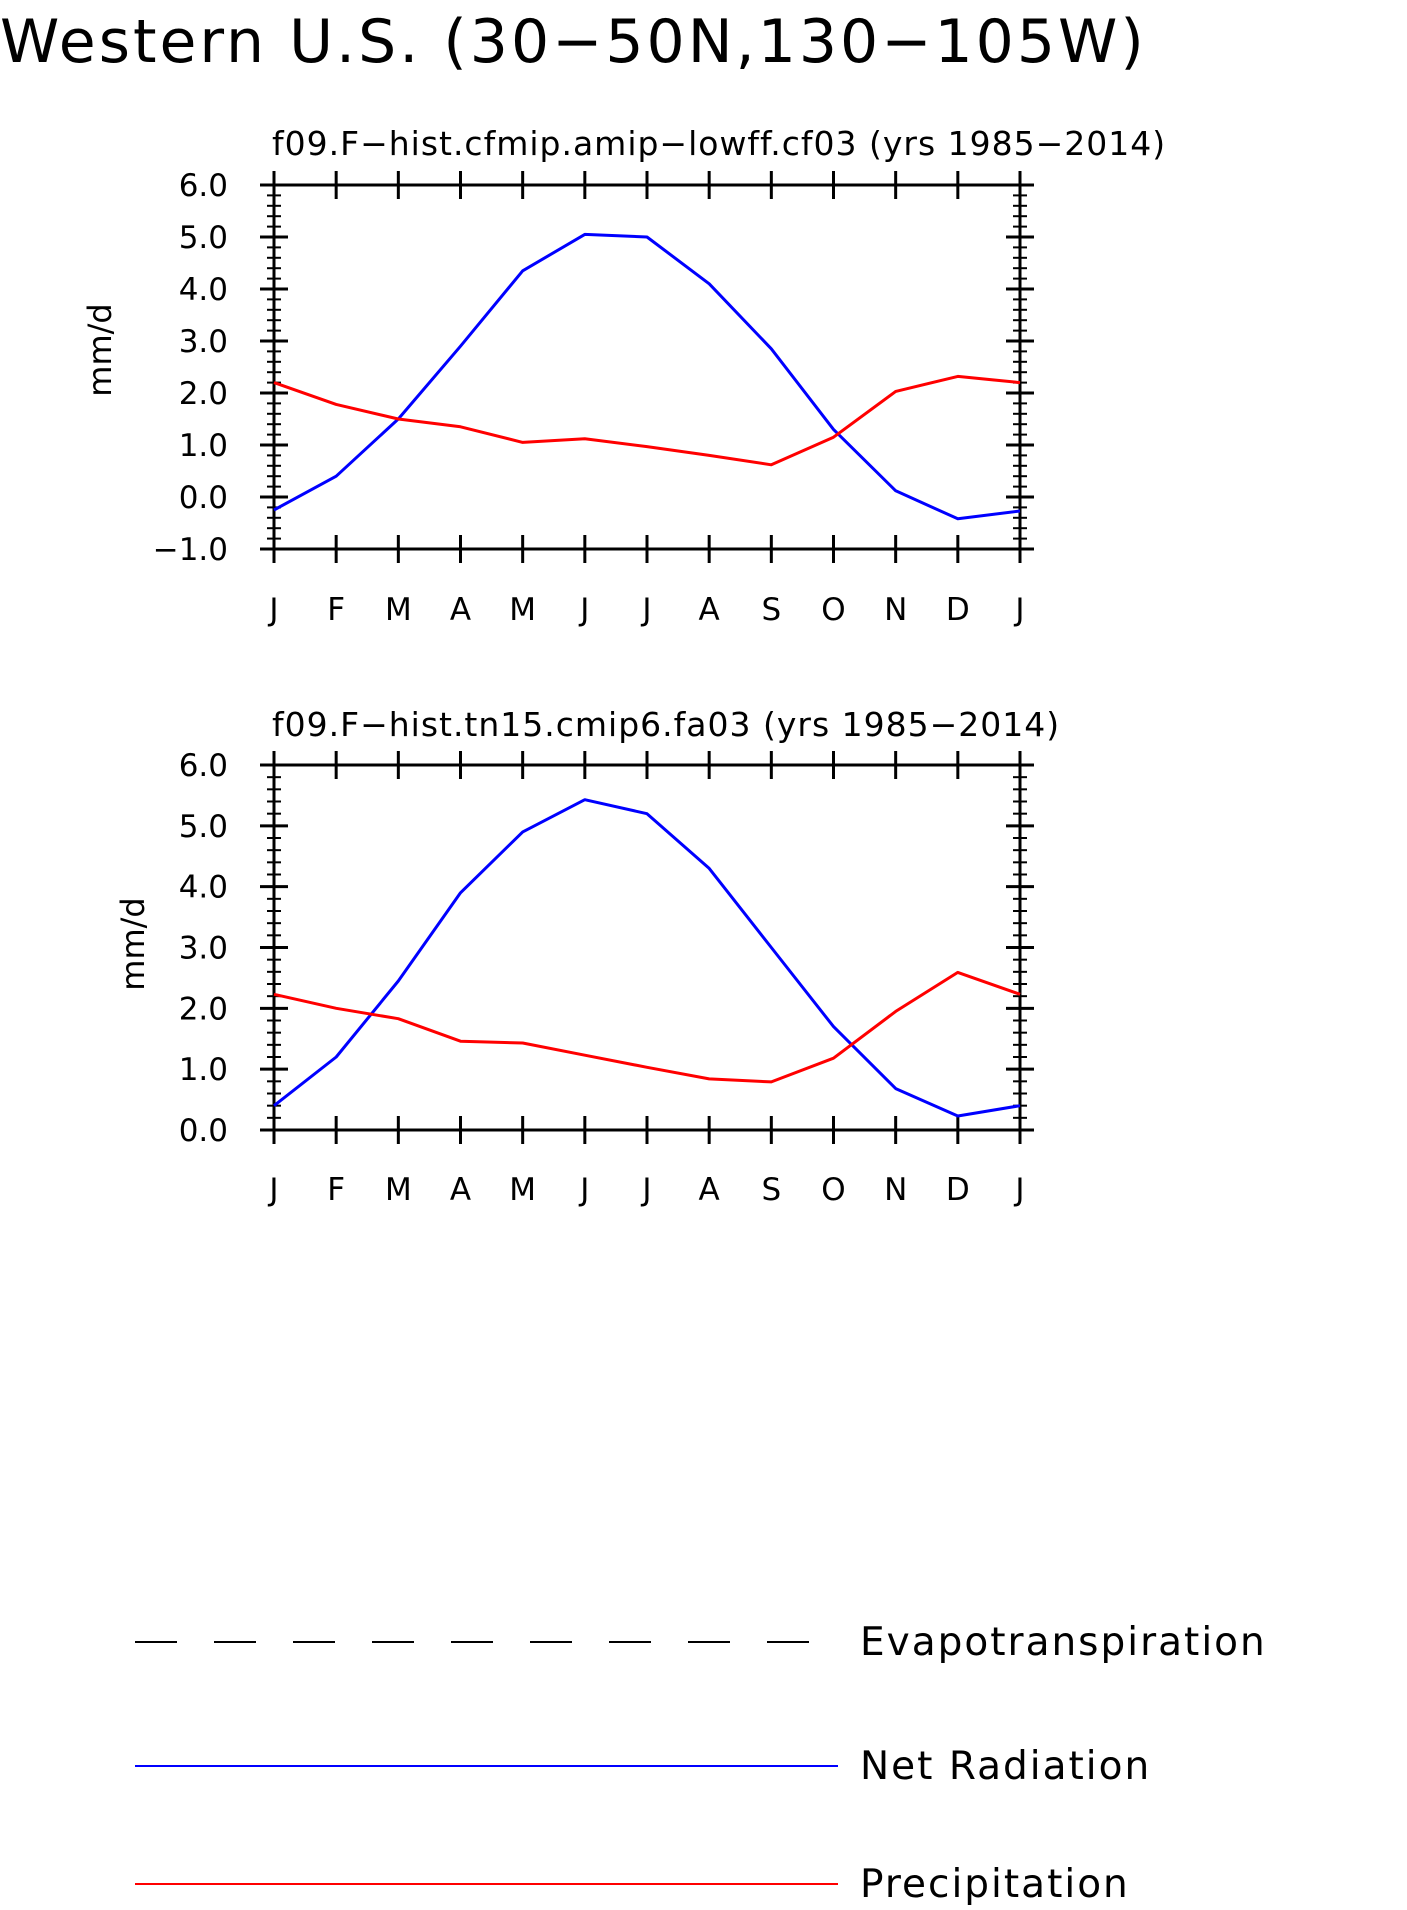  I want to click on panel-1-series-precipitation-line, so click(647, 420).